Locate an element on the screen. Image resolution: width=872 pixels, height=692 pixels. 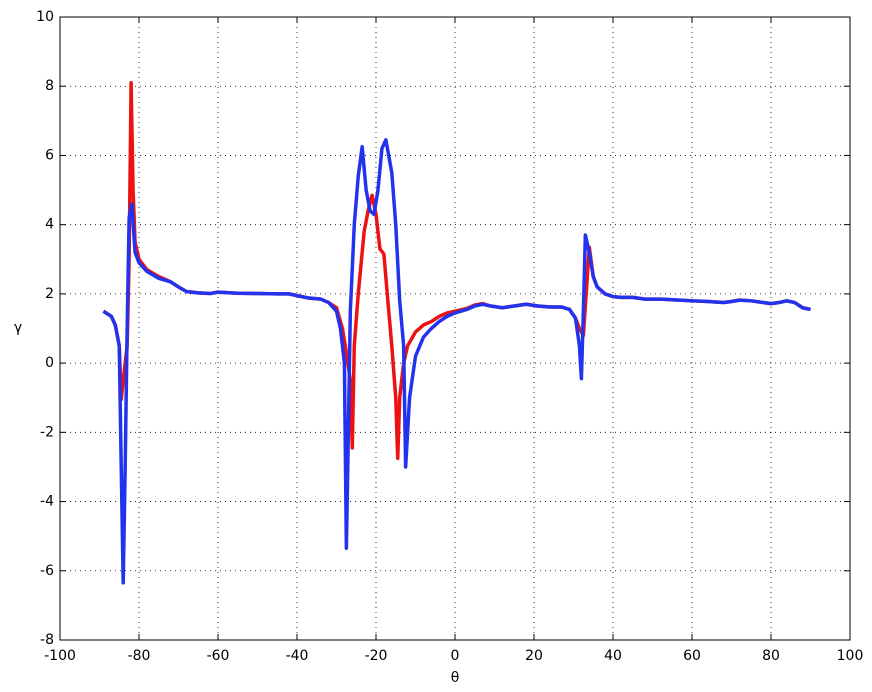
y-tick-label: 8 is located at coordinates (49, 86).